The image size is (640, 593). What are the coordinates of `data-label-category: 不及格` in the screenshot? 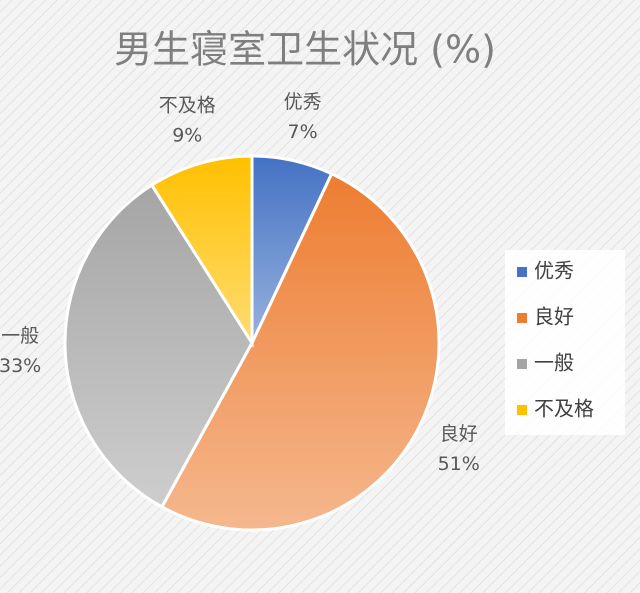 It's located at (187, 106).